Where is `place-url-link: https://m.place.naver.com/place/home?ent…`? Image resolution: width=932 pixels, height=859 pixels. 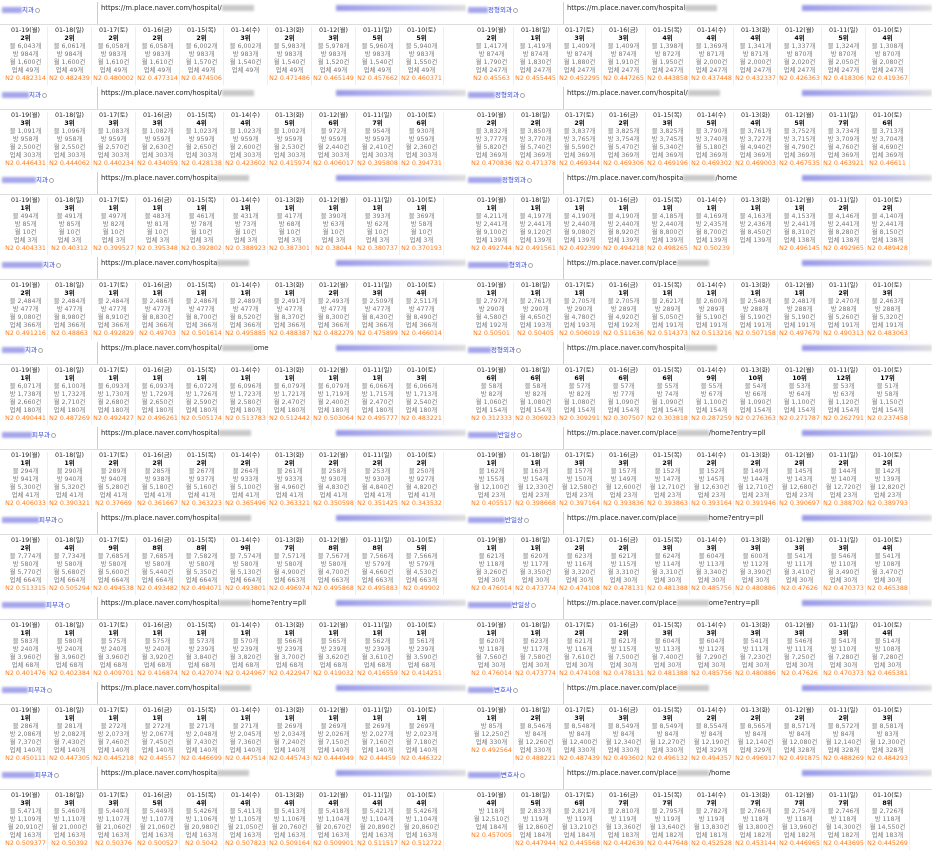
place-url-link: https://m.place.naver.com/place/home?ent… is located at coordinates (666, 433).